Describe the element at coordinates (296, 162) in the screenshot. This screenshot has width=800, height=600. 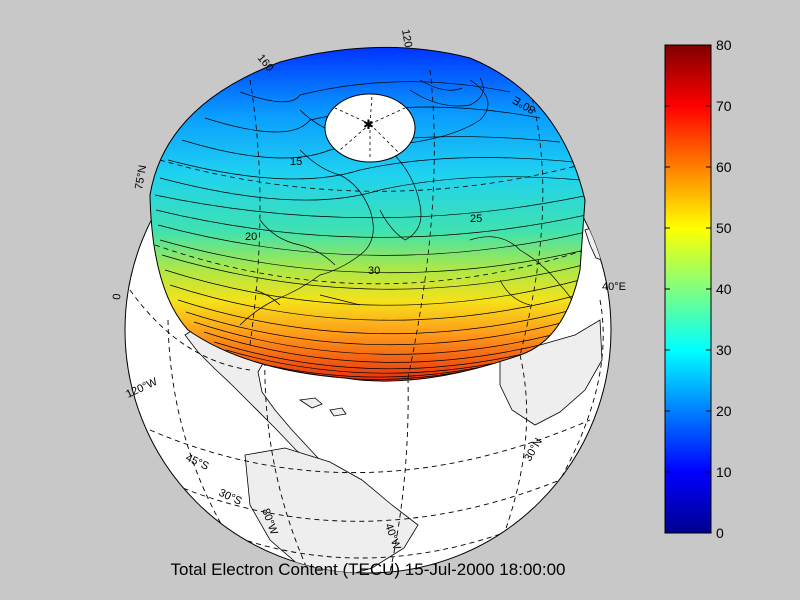
I see `contour-label-15: 15` at that location.